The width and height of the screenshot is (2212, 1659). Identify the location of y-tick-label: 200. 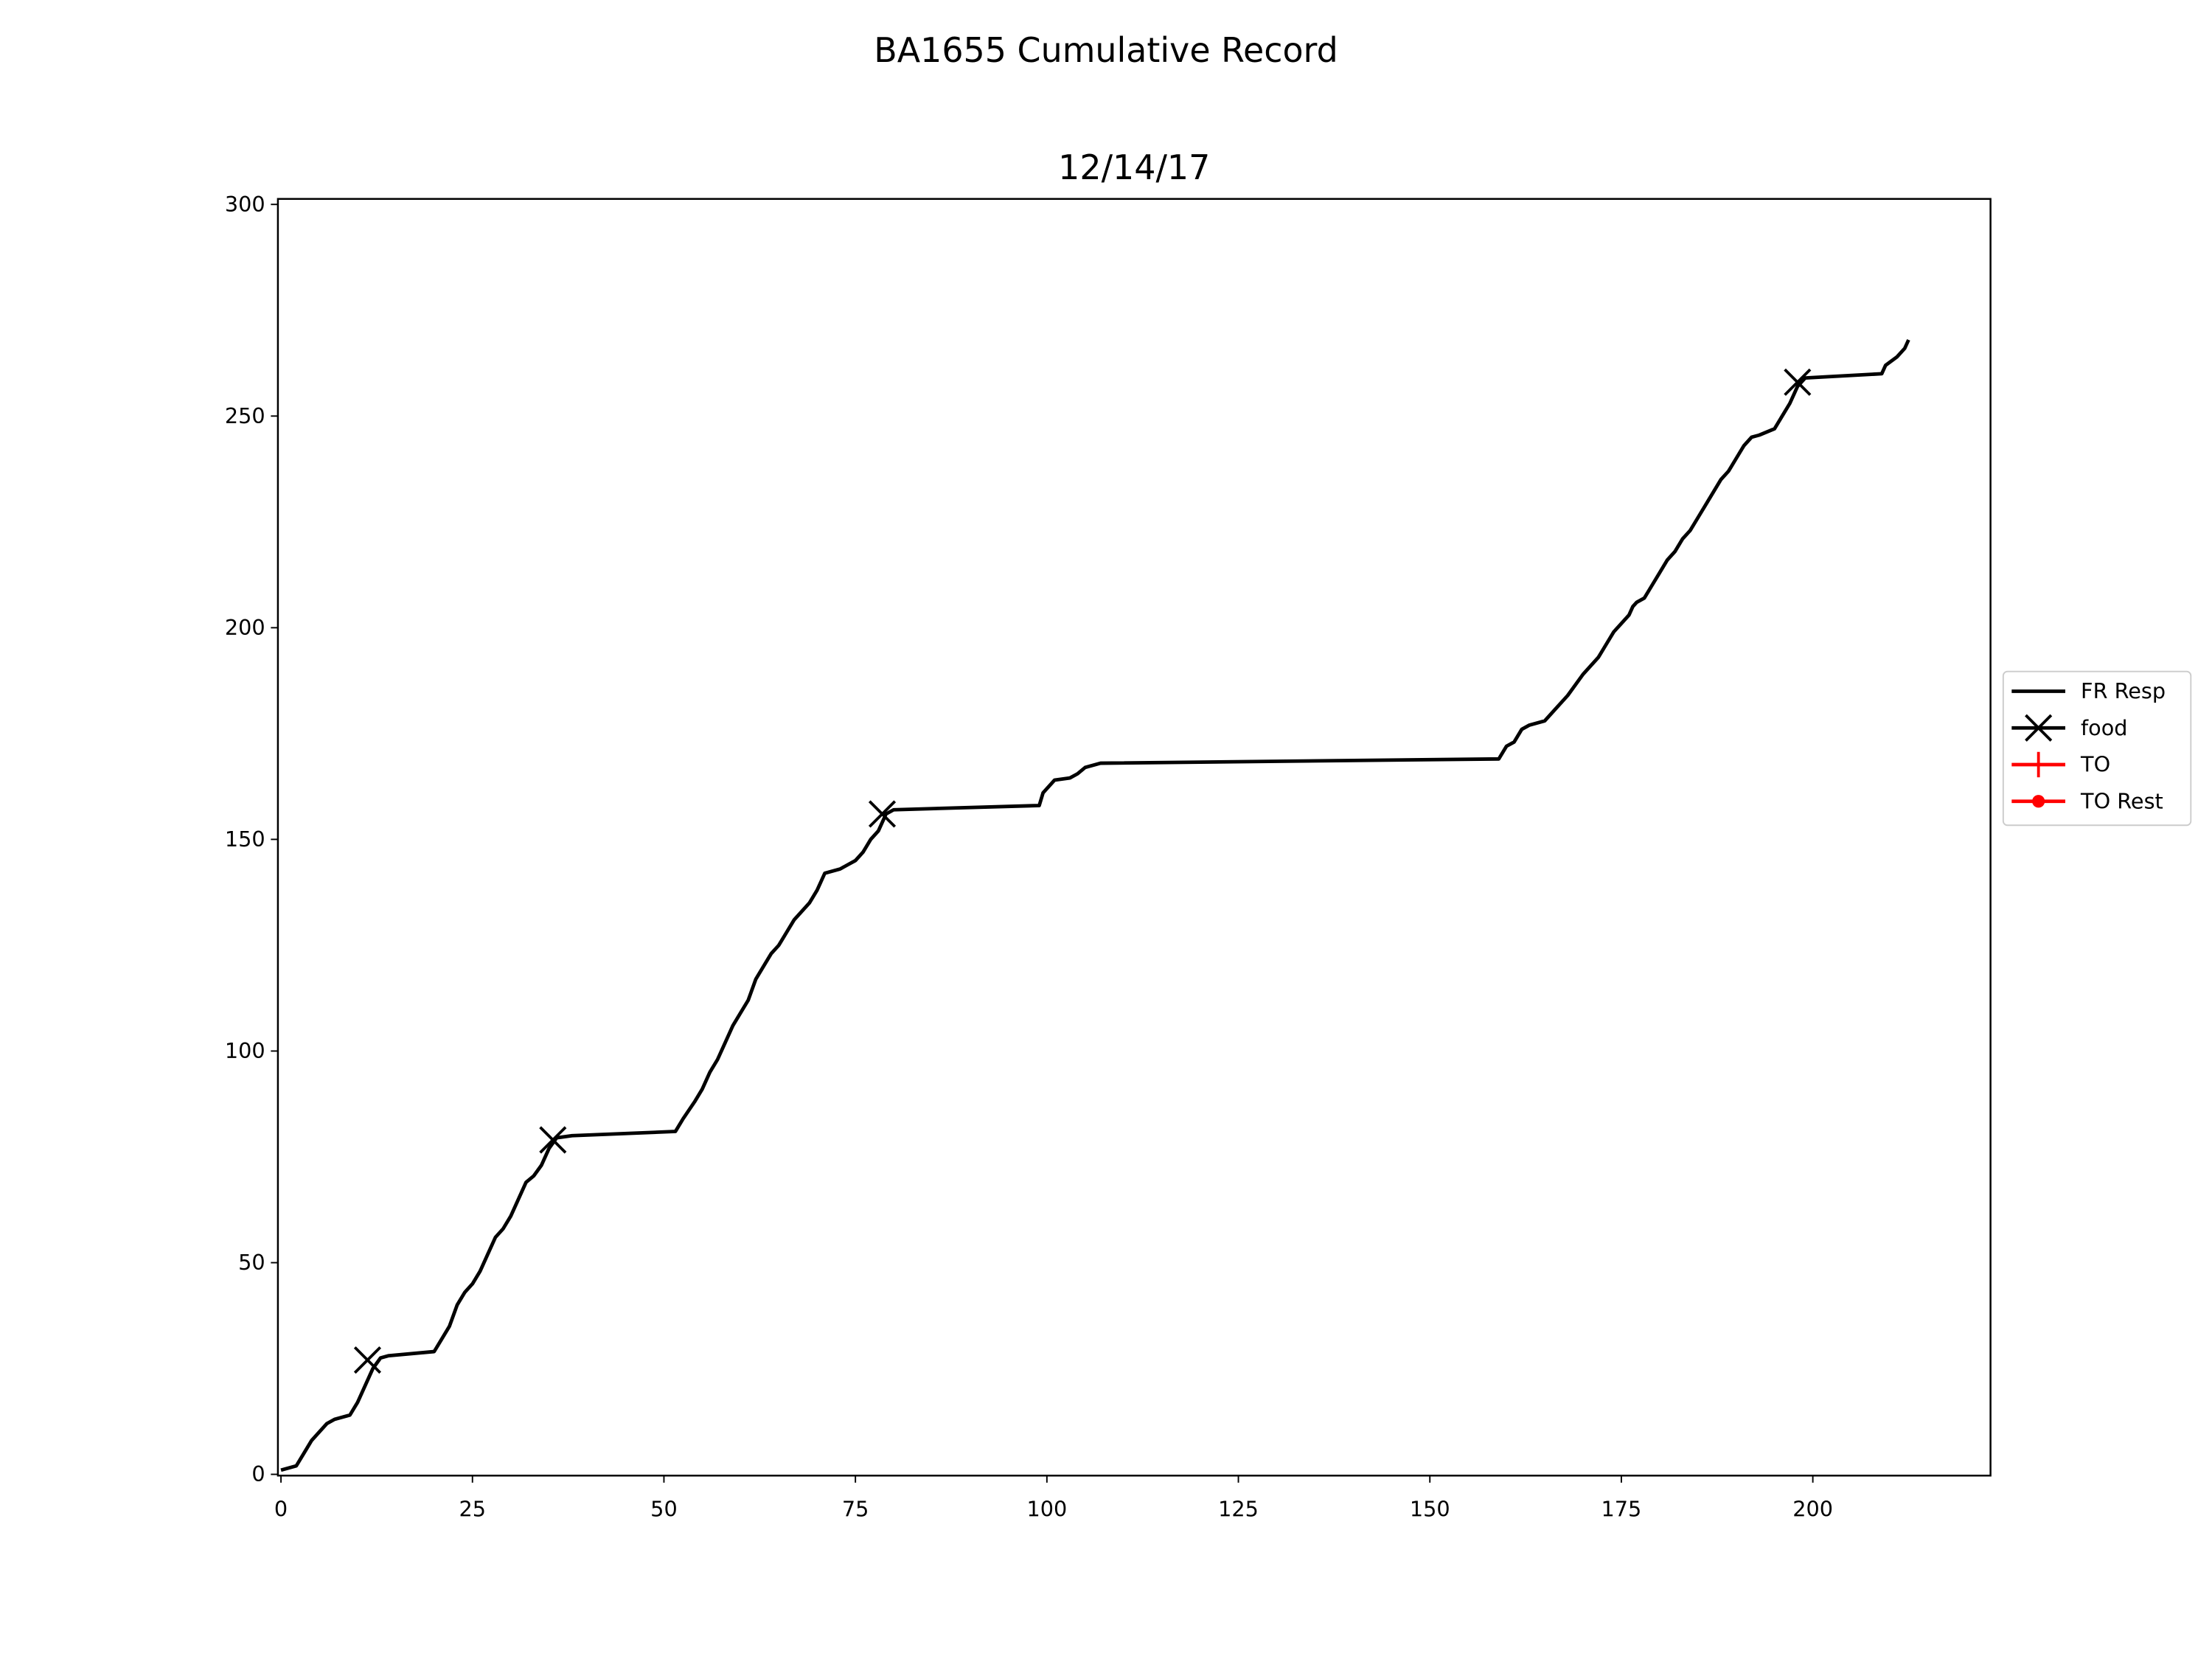
(245, 627).